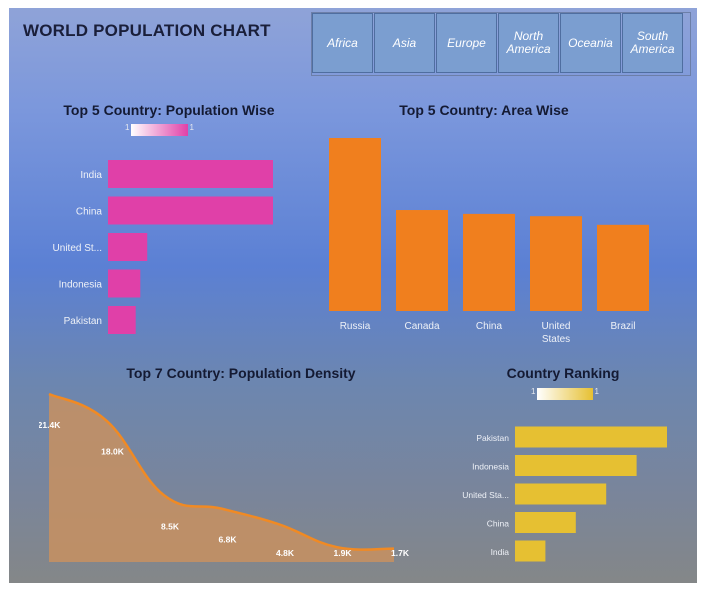  Describe the element at coordinates (147, 30) in the screenshot. I see `page-title: WORLD POPULATION CHART` at that location.